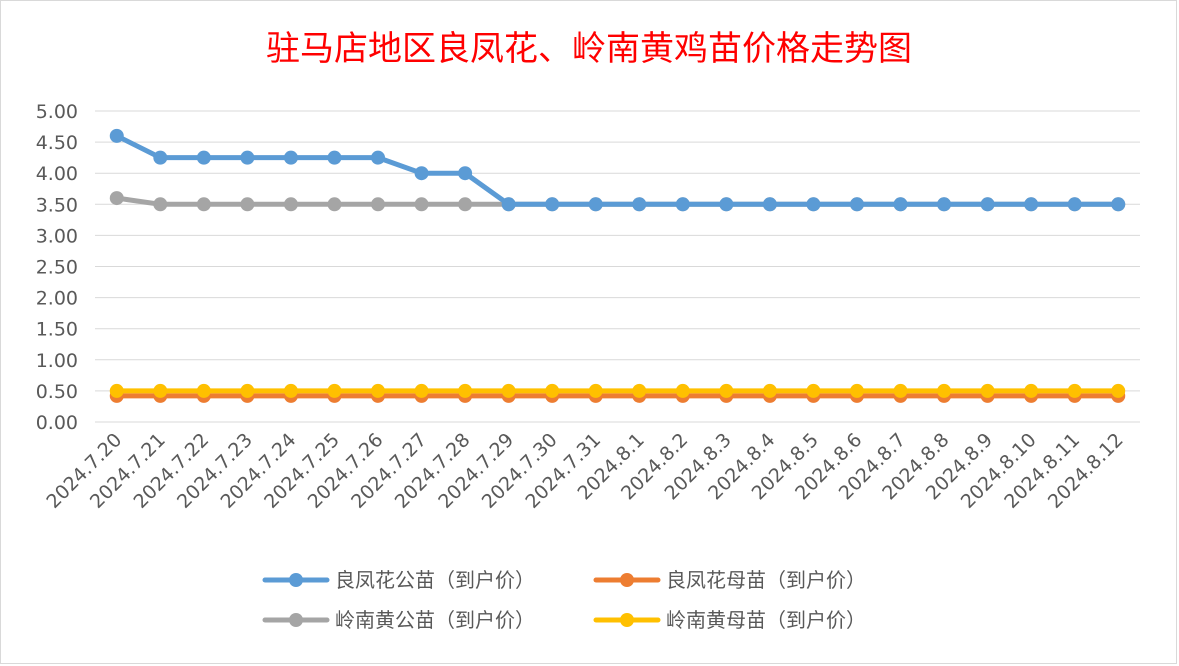 This screenshot has width=1179, height=666. Describe the element at coordinates (57, 423) in the screenshot. I see `y-tick-label: 0.00` at that location.